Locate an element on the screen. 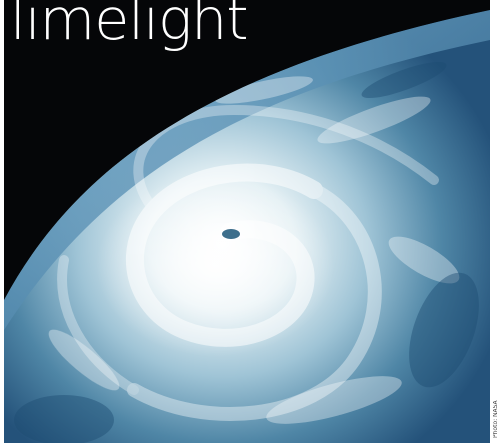  photo-credit: Photo: NASA is located at coordinates (498, 405).